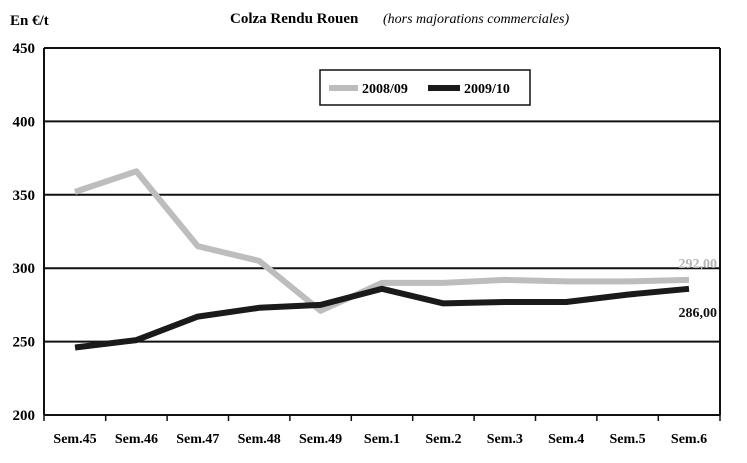 This screenshot has width=747, height=463. What do you see at coordinates (566, 439) in the screenshot?
I see `x-tick-label: Sem.4` at bounding box center [566, 439].